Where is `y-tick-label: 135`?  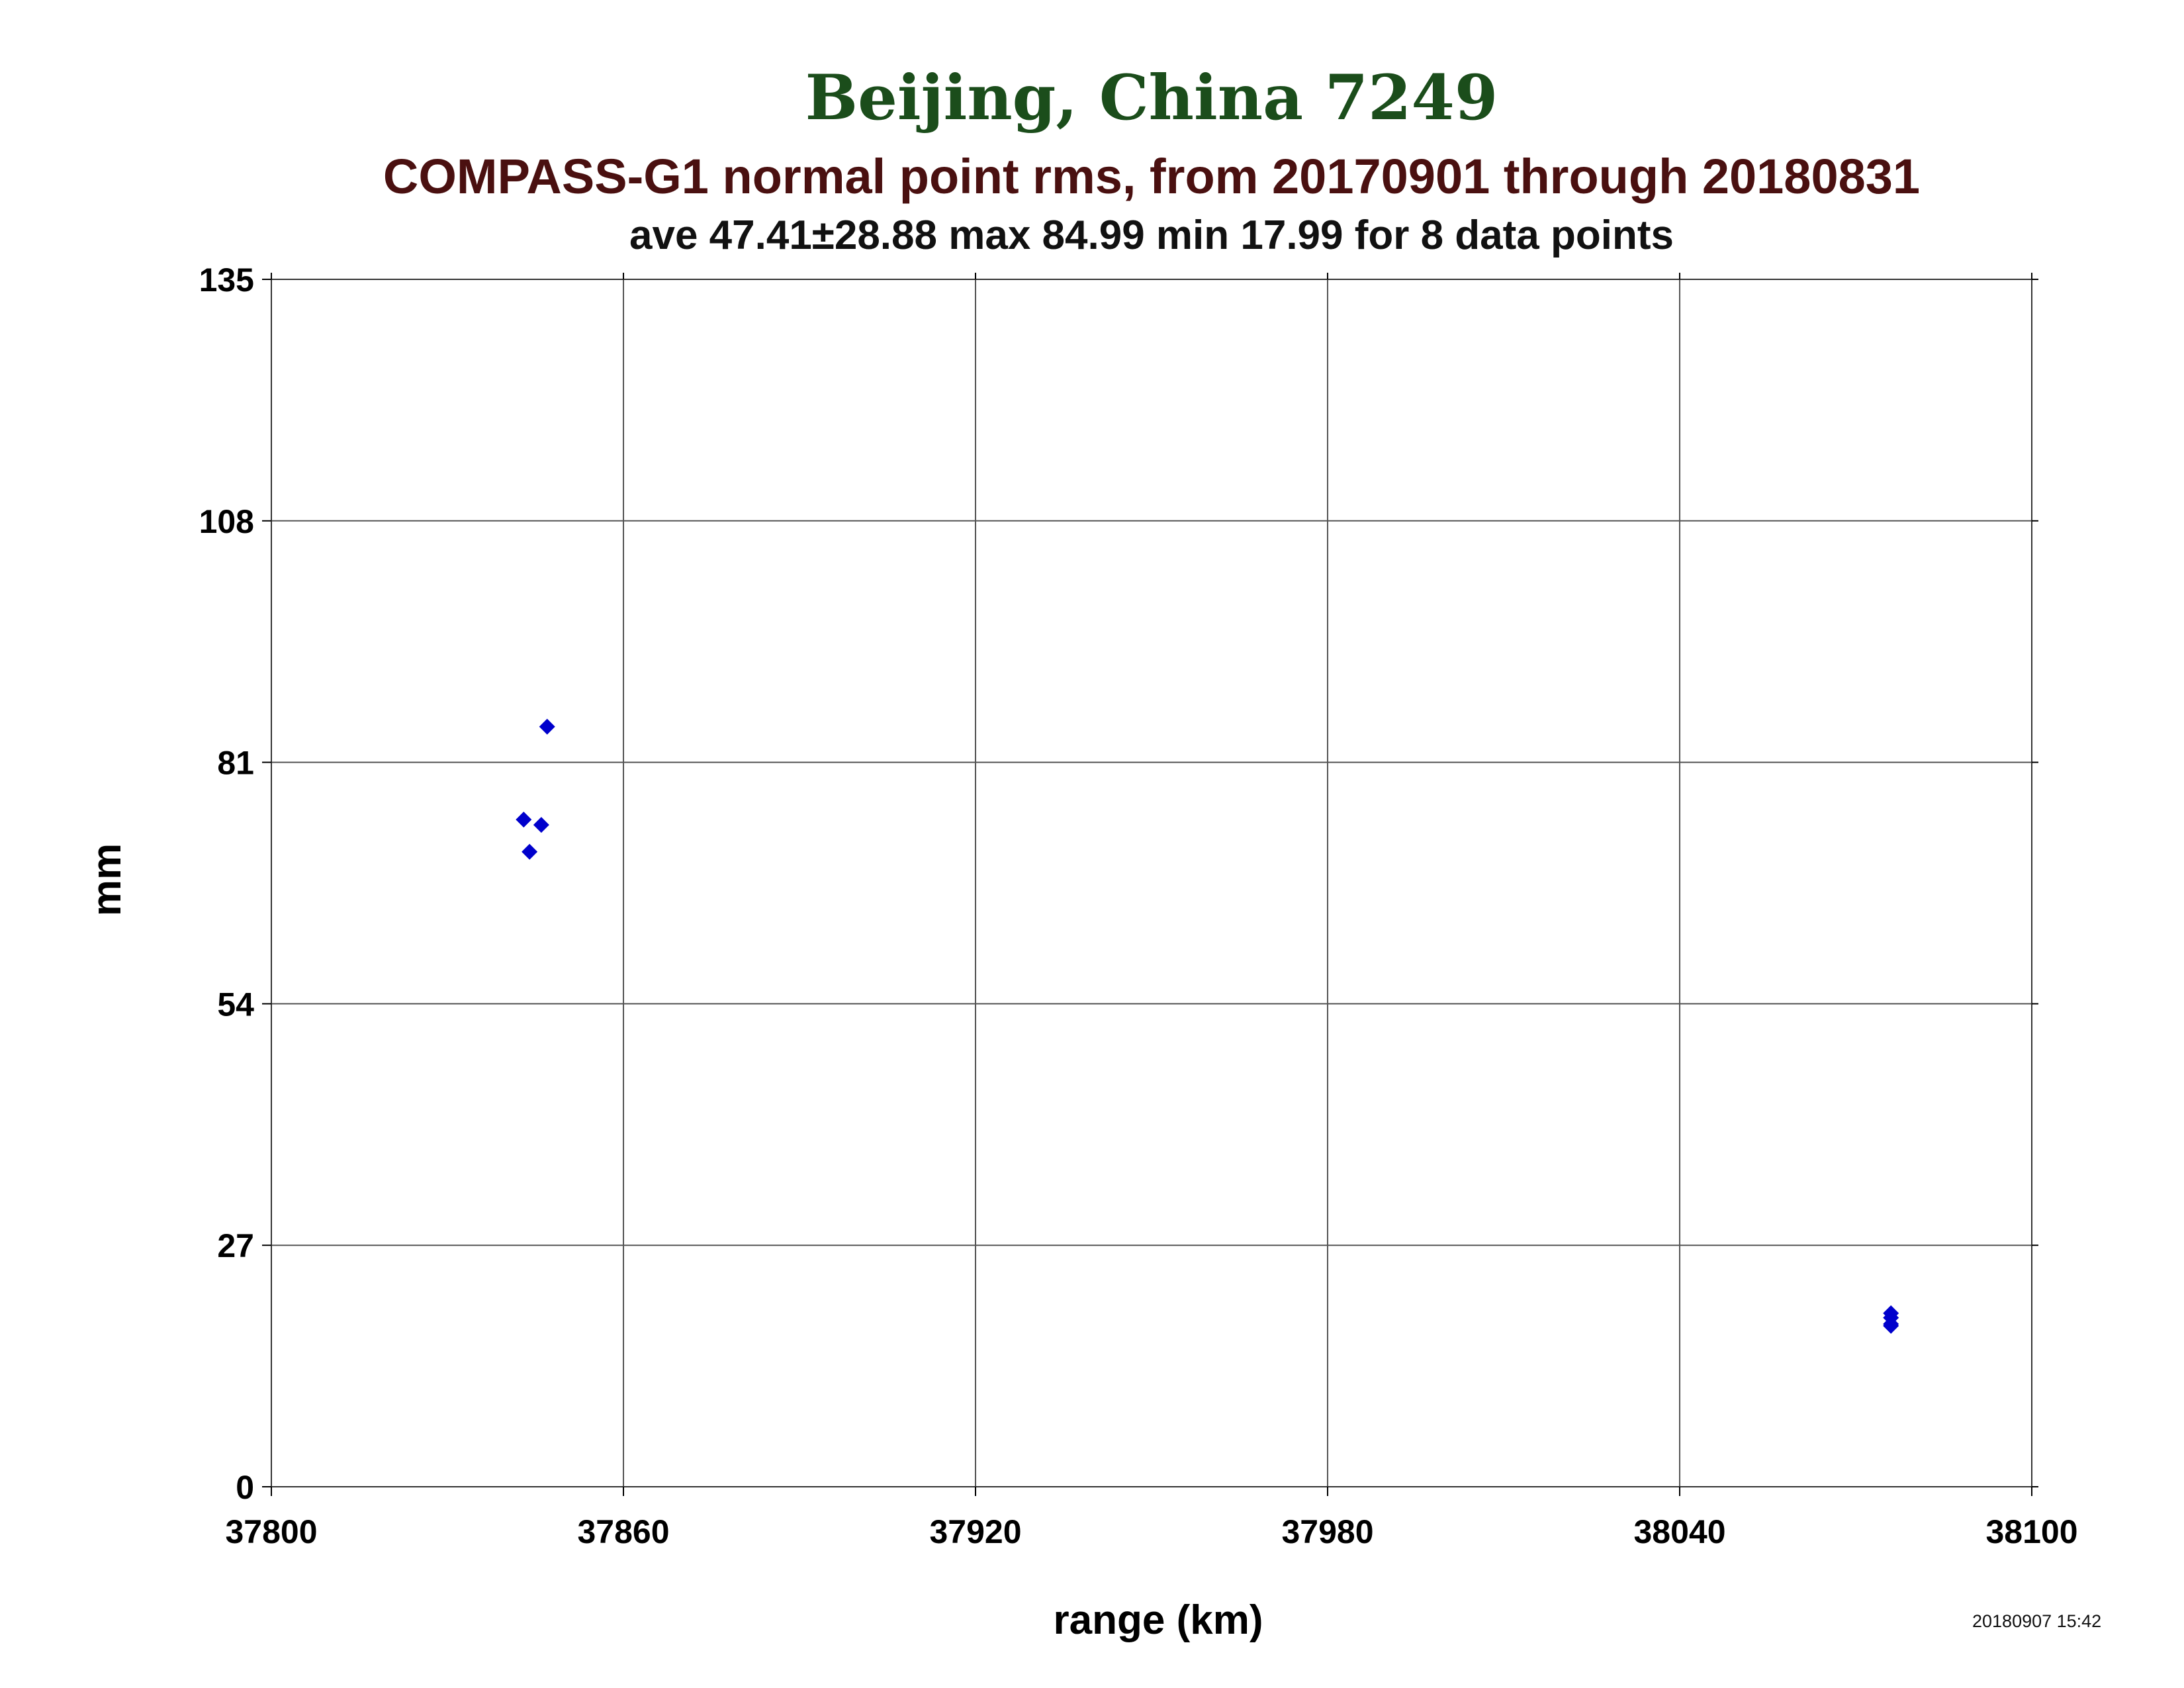 y-tick-label: 135 is located at coordinates (226, 280).